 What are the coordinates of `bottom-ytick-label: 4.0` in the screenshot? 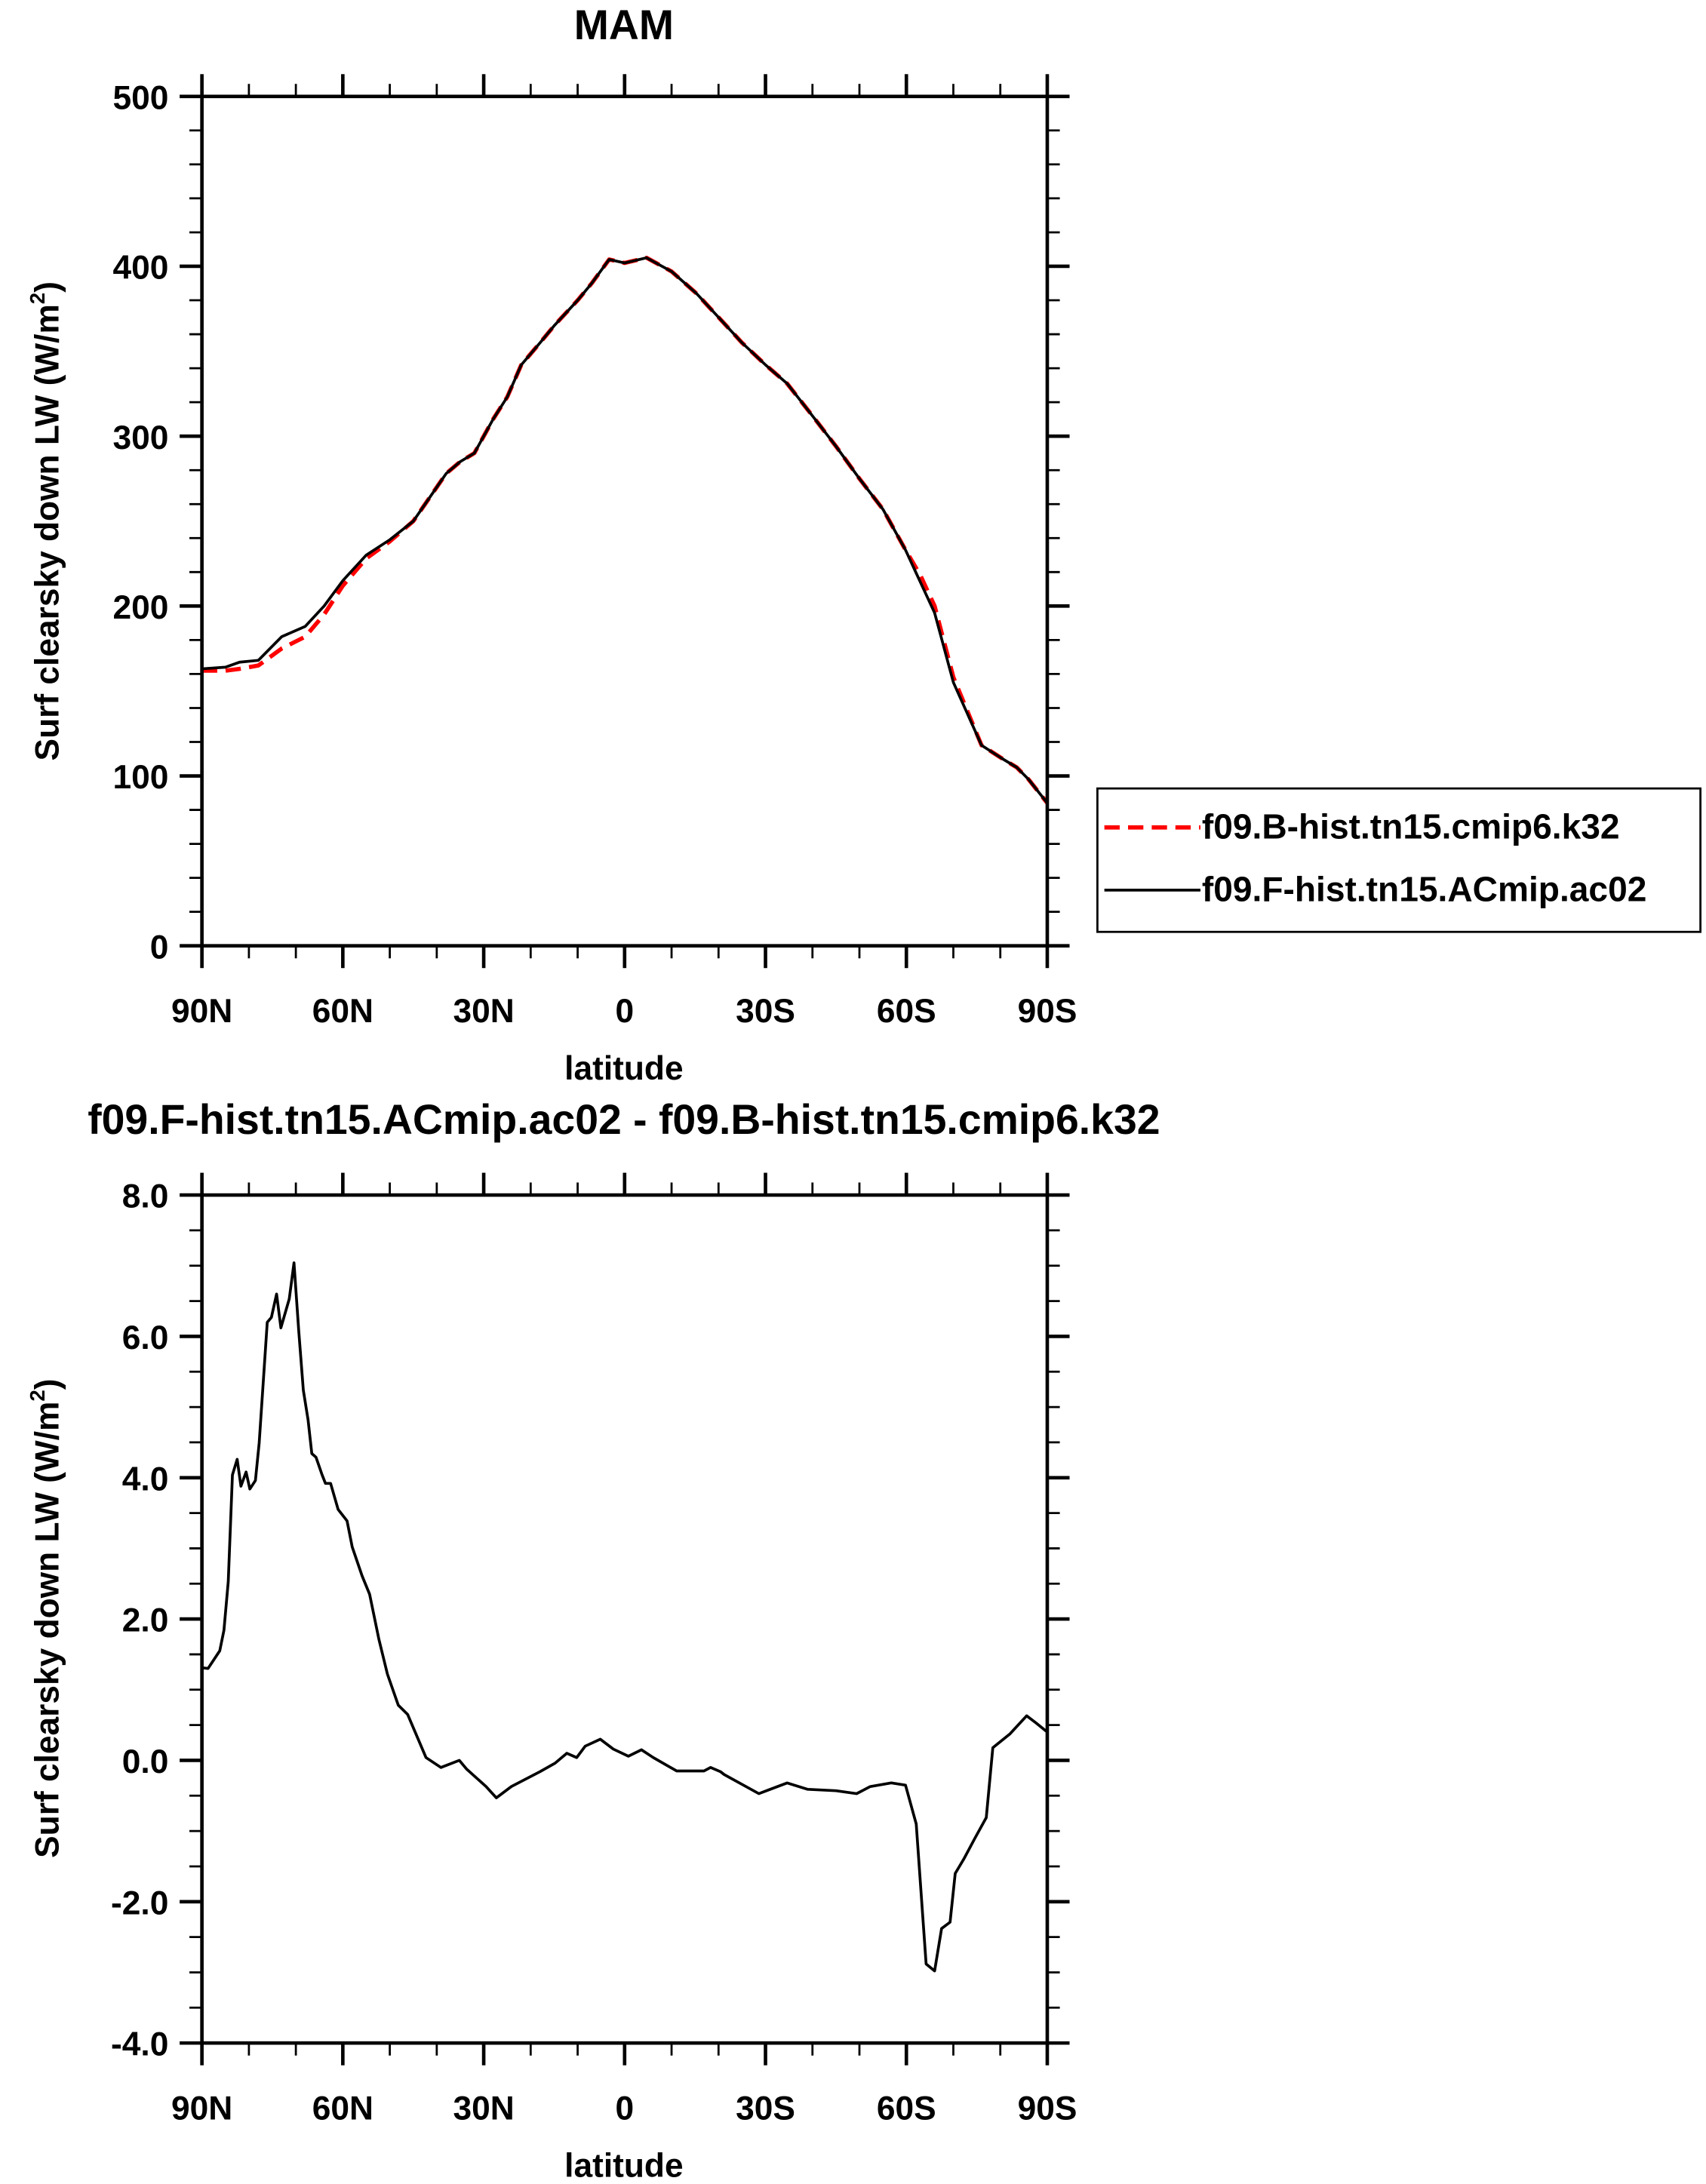 It's located at (145, 1479).